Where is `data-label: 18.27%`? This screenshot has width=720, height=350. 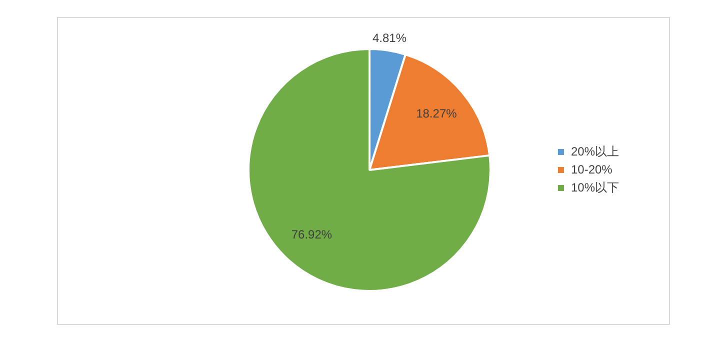
data-label: 18.27% is located at coordinates (437, 113).